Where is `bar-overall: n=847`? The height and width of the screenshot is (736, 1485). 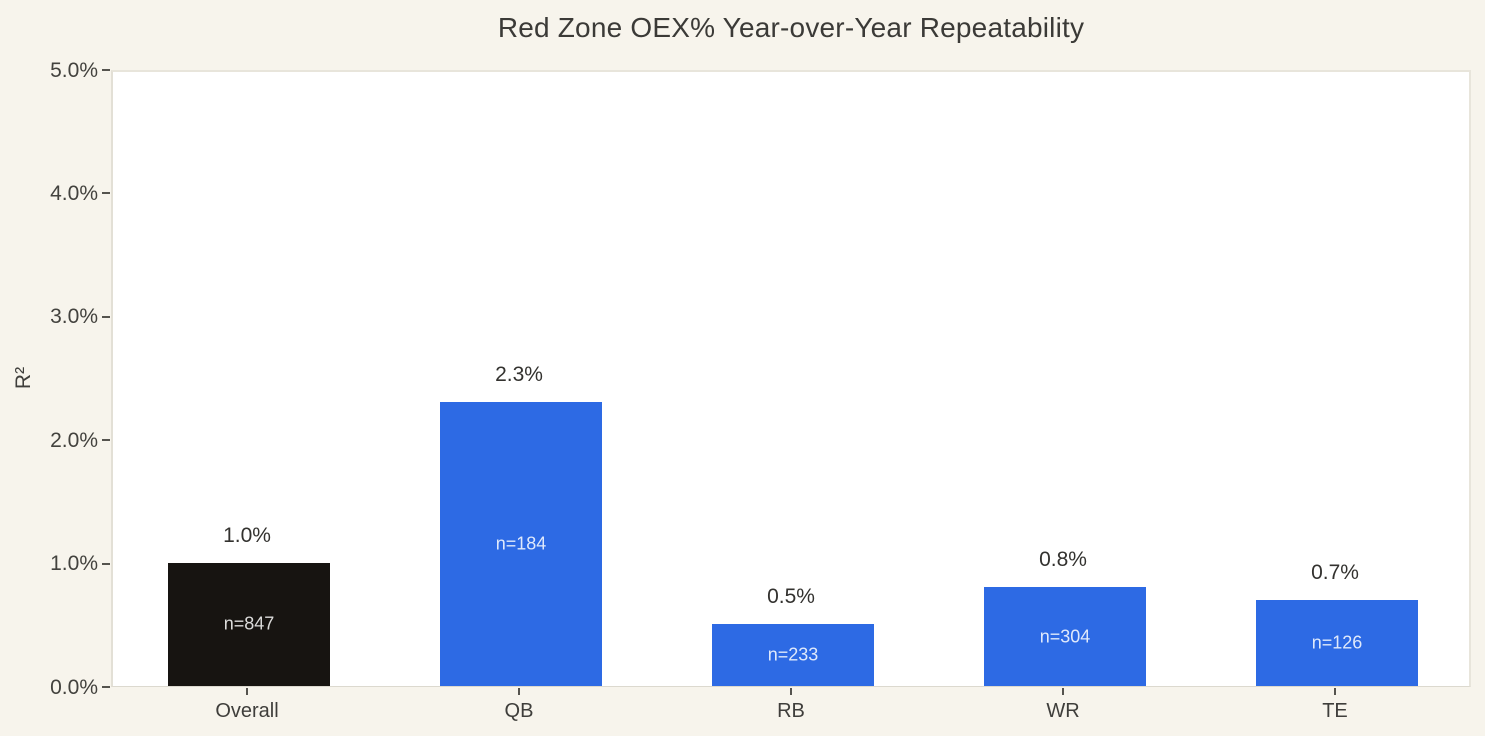
bar-overall: n=847 is located at coordinates (249, 624).